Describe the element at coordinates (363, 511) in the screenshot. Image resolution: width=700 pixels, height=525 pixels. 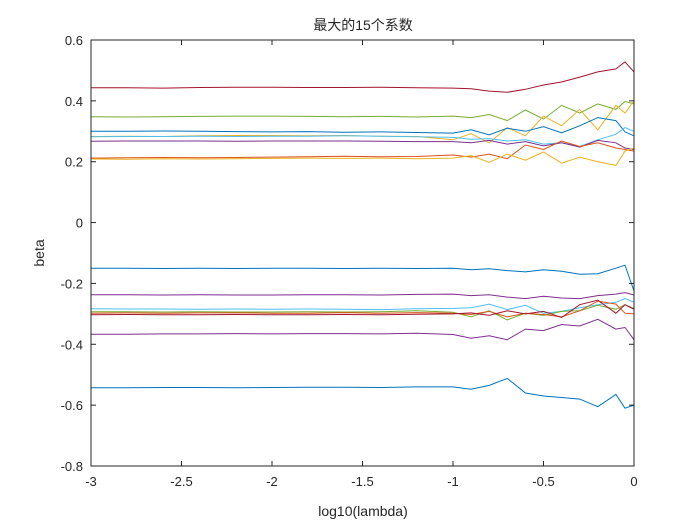
I see `x-axis-label: log10(lambda)` at that location.